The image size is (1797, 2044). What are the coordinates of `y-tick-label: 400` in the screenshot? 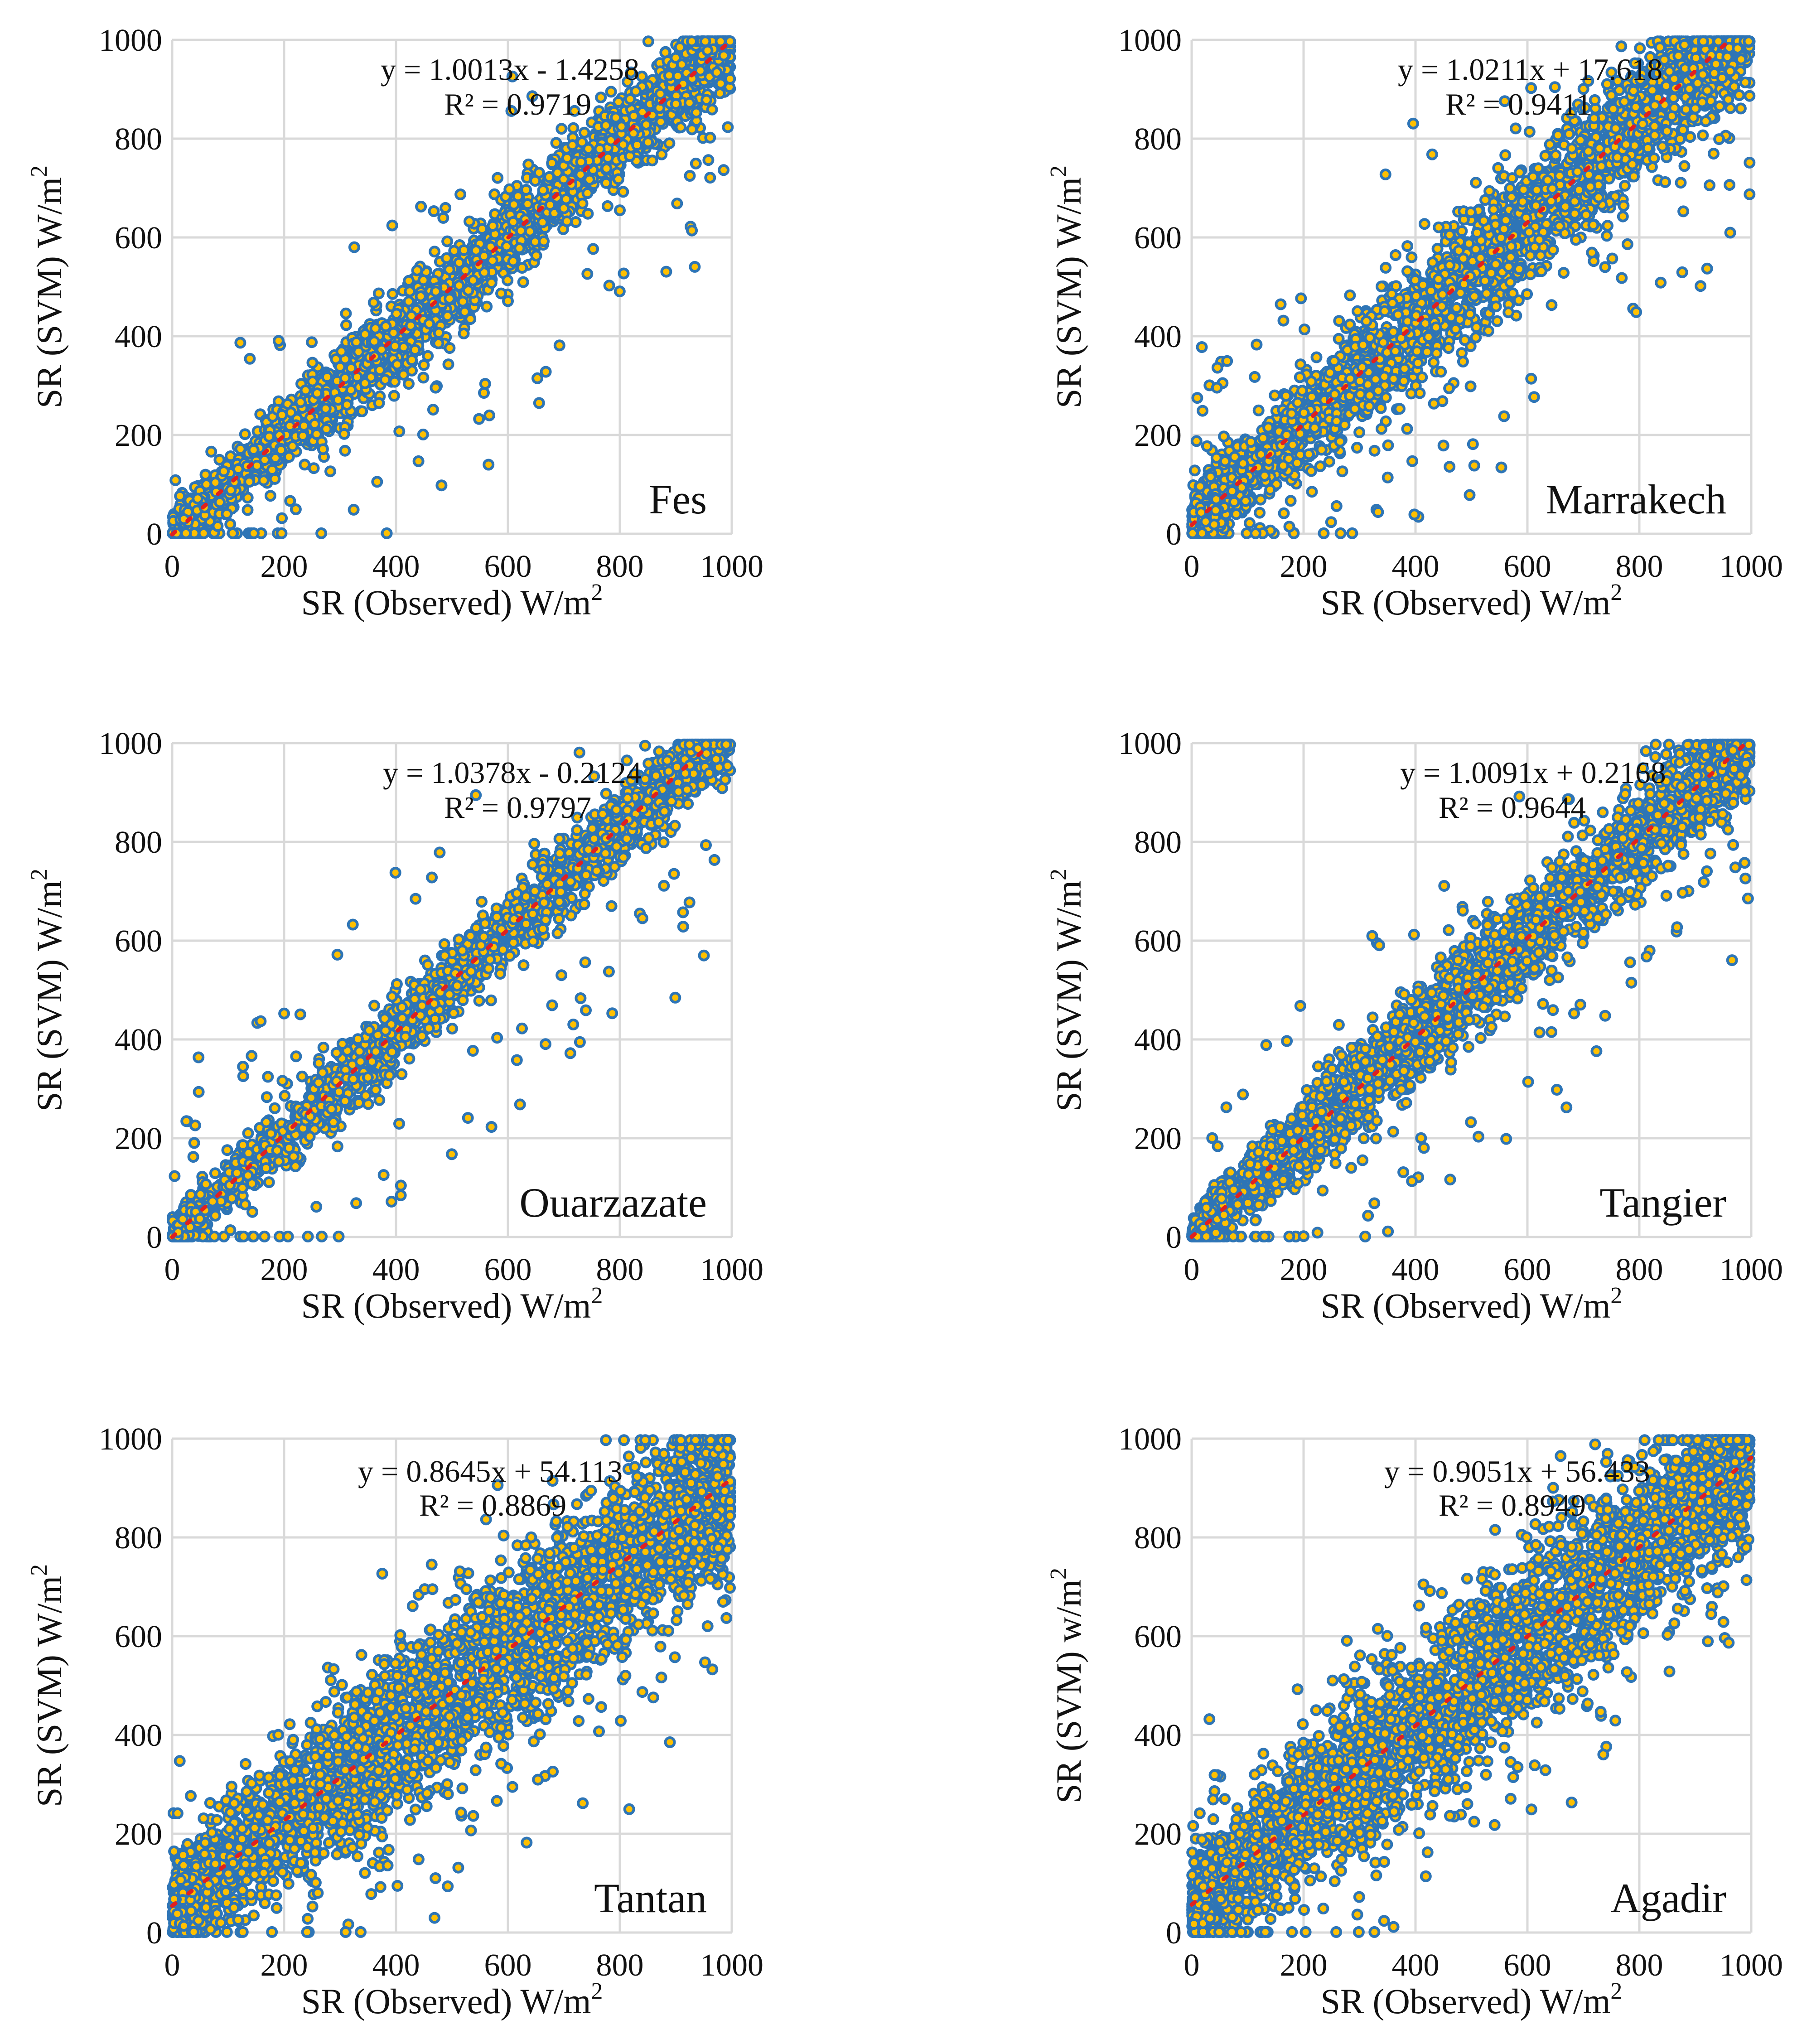 It's located at (1158, 336).